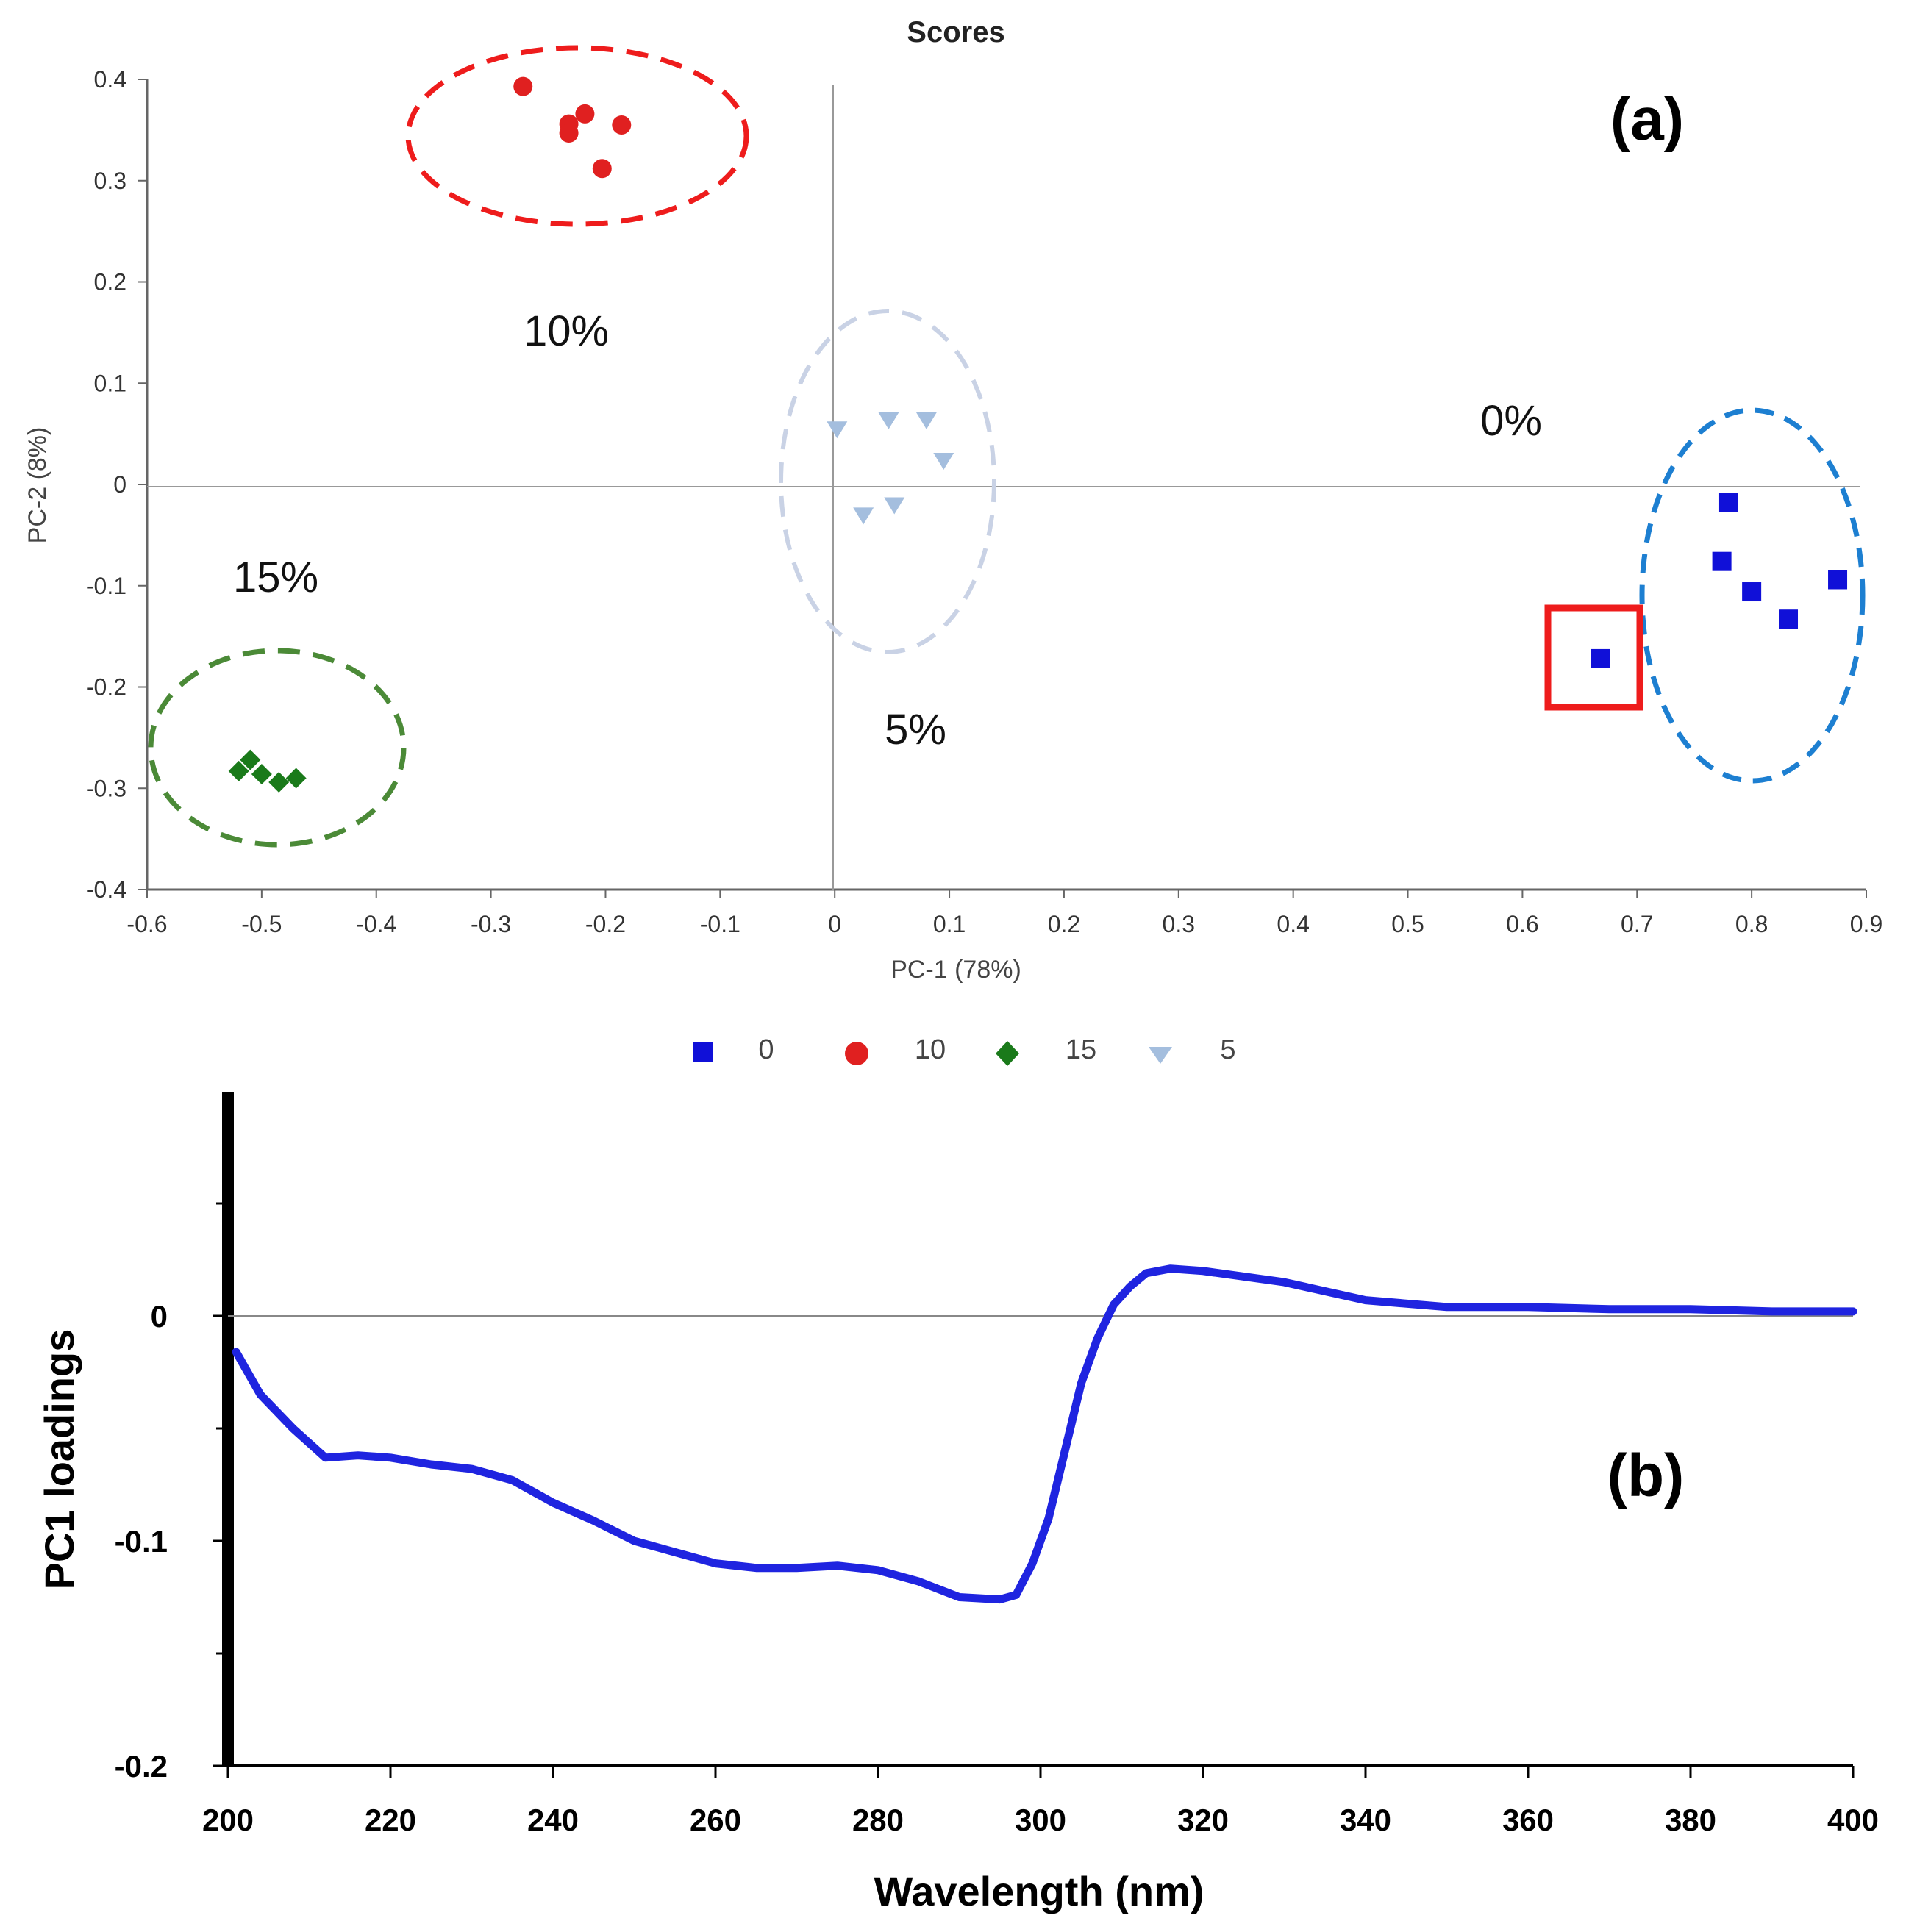 This screenshot has height=1932, width=1906. What do you see at coordinates (1511, 421) in the screenshot?
I see `label-0-percent: 0%` at bounding box center [1511, 421].